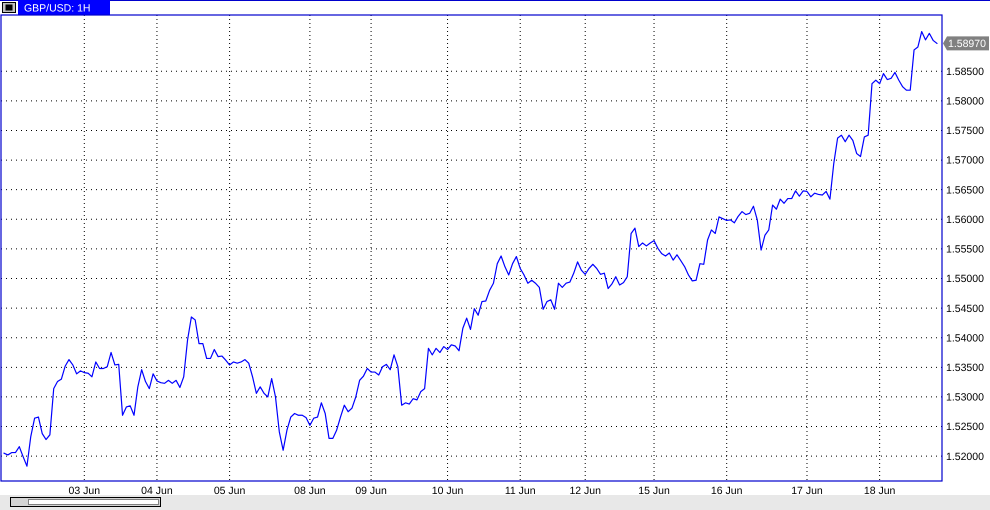  Describe the element at coordinates (965, 279) in the screenshot. I see `y-tick-label: 1.55000` at that location.